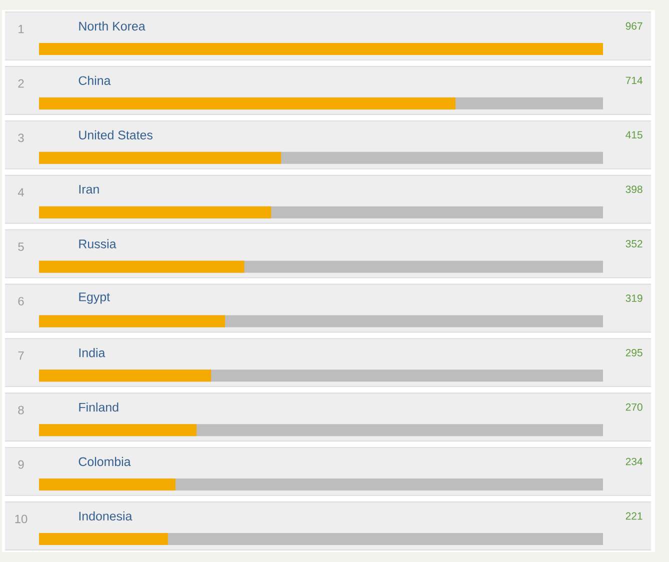 This screenshot has height=562, width=669. Describe the element at coordinates (634, 244) in the screenshot. I see `data-label: 352` at that location.